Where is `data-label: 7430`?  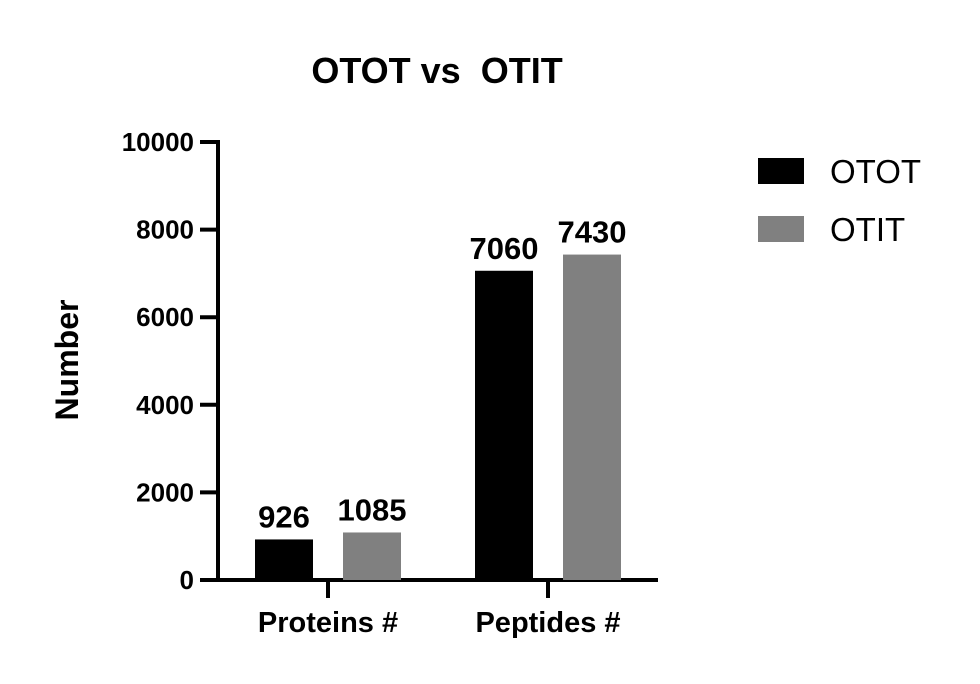 data-label: 7430 is located at coordinates (592, 232).